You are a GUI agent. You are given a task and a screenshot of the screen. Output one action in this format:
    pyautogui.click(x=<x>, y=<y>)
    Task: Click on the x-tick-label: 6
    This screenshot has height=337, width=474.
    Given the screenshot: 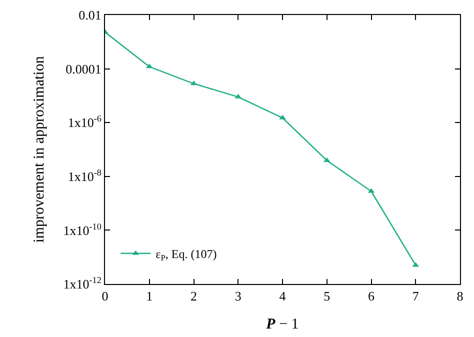 What is the action you would take?
    pyautogui.click(x=371, y=296)
    